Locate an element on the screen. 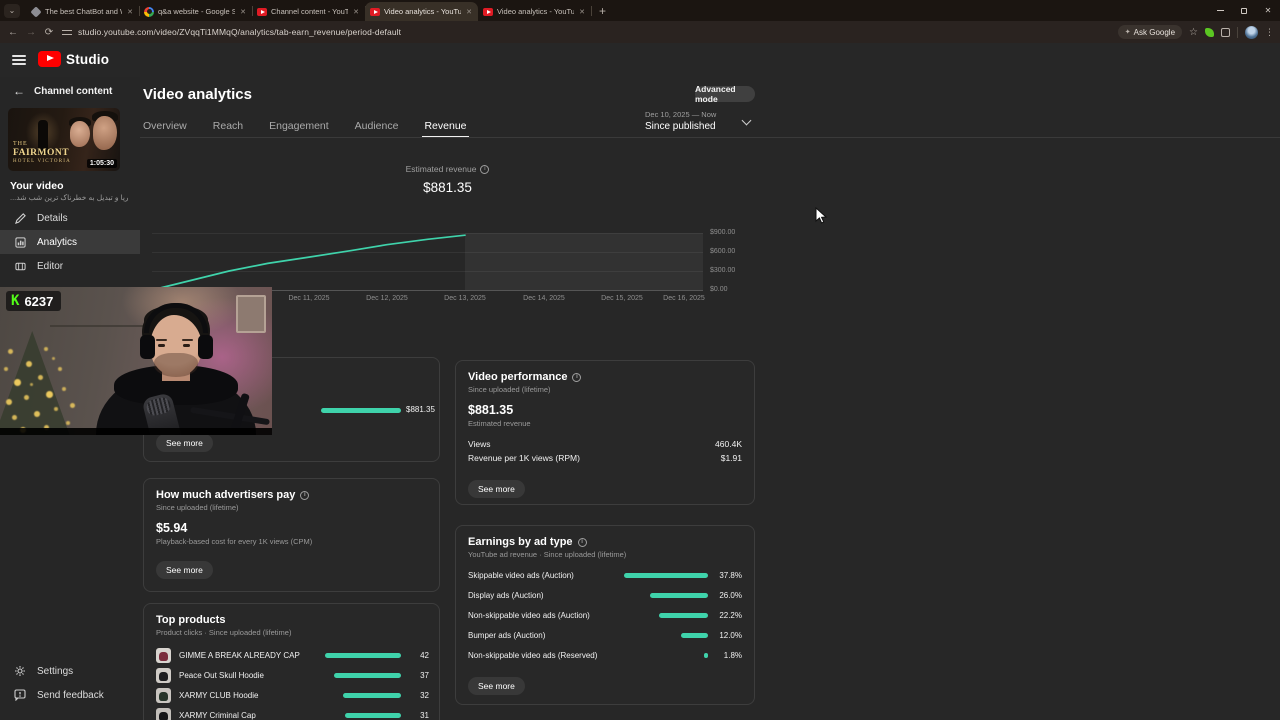 This screenshot has height=720, width=1280. advanced-mode-button: Advanced mode is located at coordinates (725, 94).